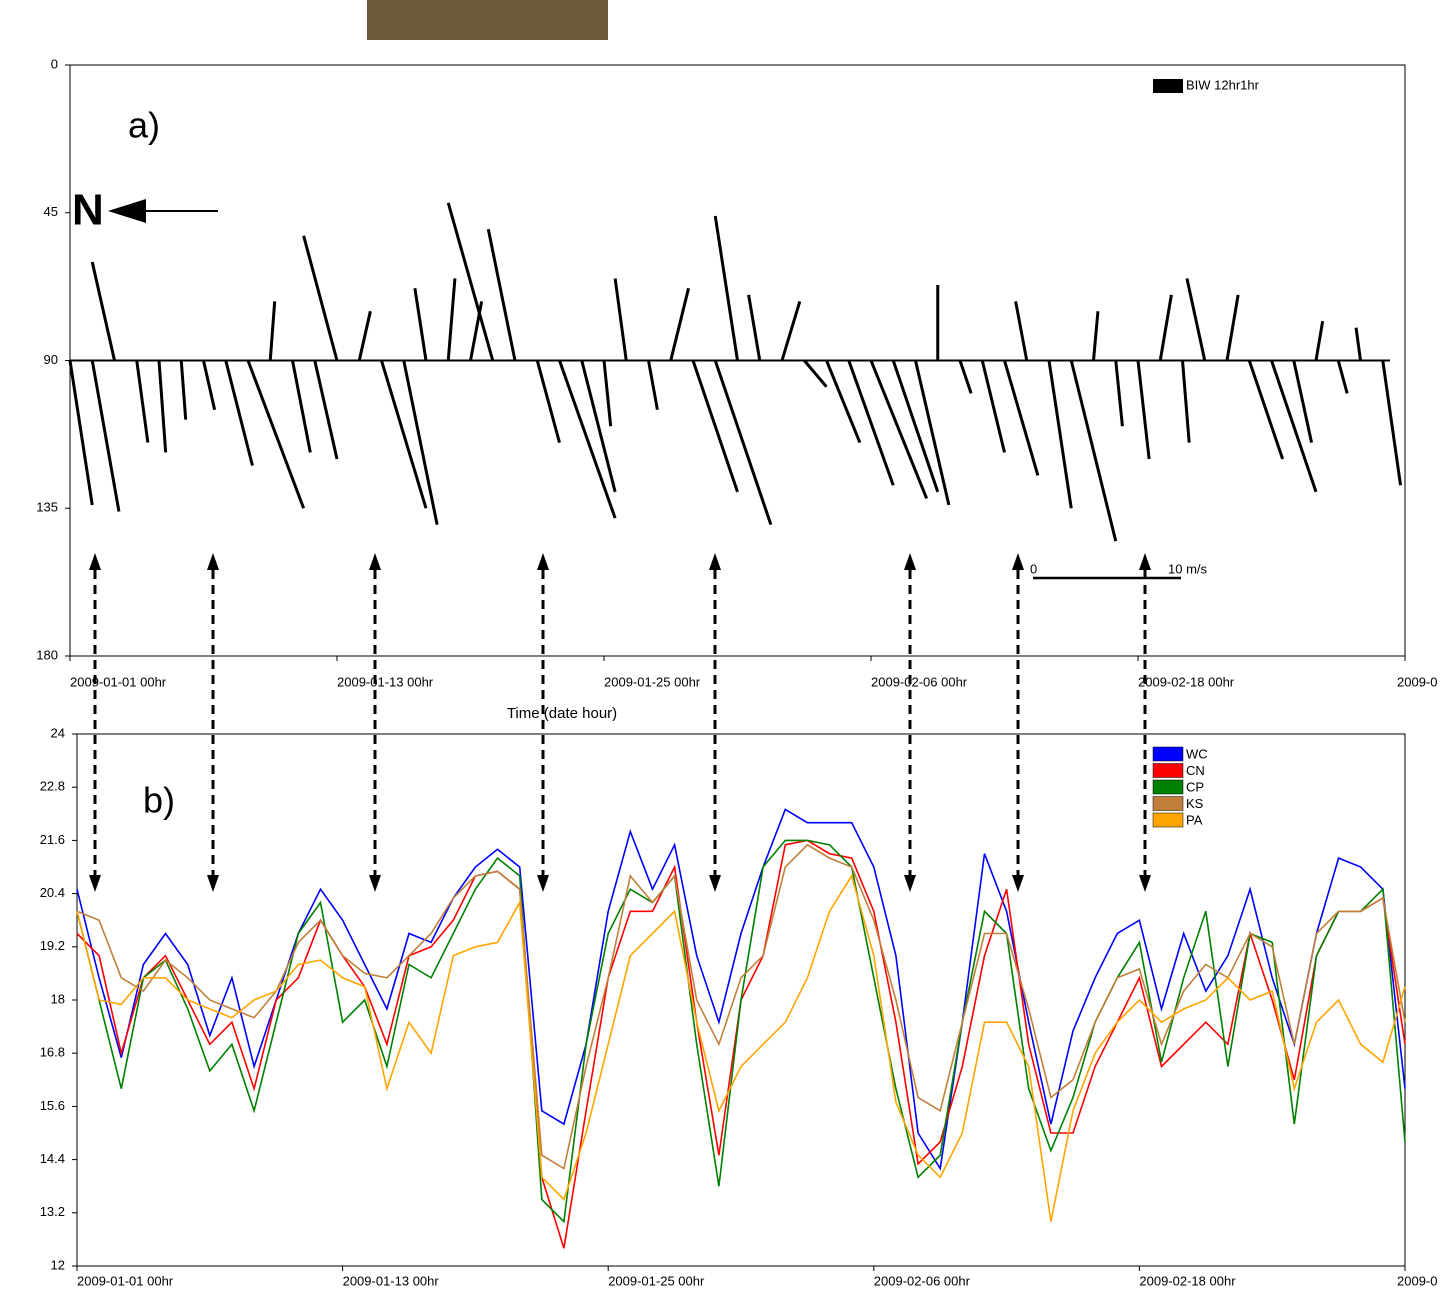 This screenshot has height=1295, width=1445. I want to click on y-tick-label: 45, so click(51, 211).